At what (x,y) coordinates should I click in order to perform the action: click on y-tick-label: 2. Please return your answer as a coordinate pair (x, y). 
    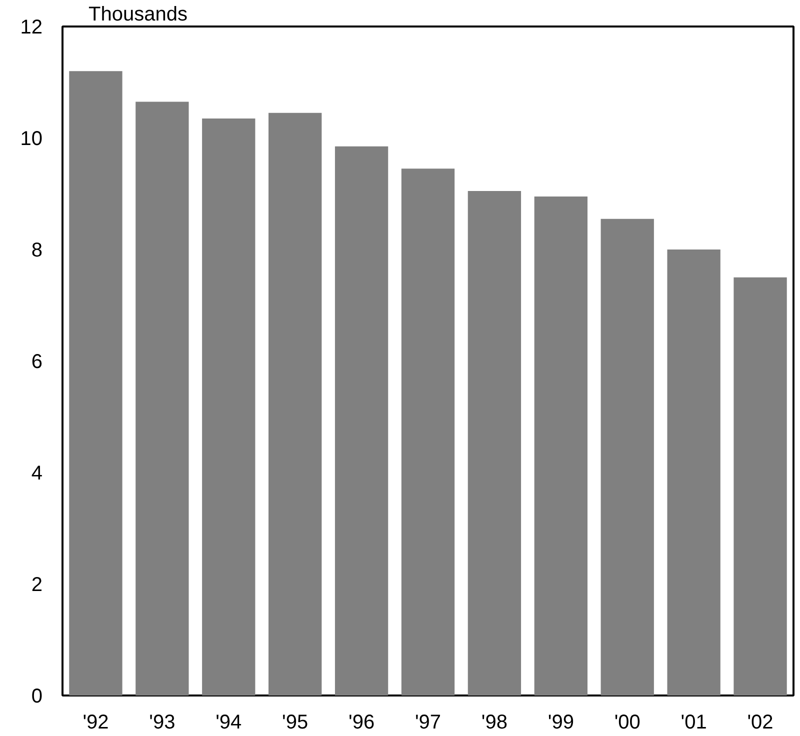
    Looking at the image, I should click on (36, 585).